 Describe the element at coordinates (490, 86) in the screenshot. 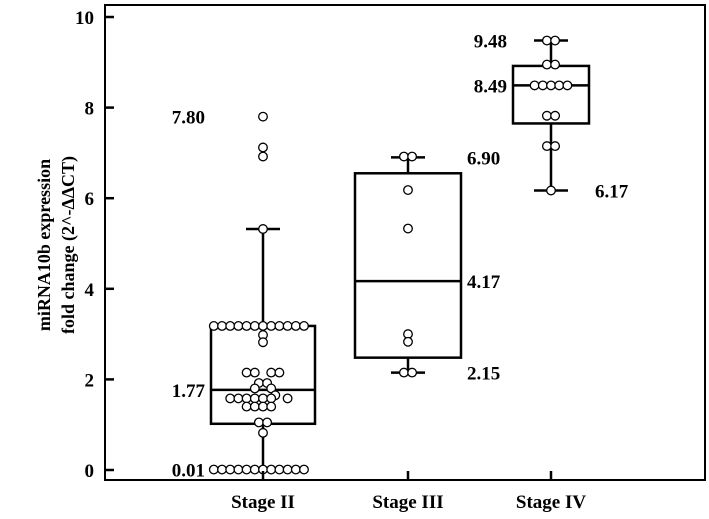

I see `value-label: 8.49` at that location.